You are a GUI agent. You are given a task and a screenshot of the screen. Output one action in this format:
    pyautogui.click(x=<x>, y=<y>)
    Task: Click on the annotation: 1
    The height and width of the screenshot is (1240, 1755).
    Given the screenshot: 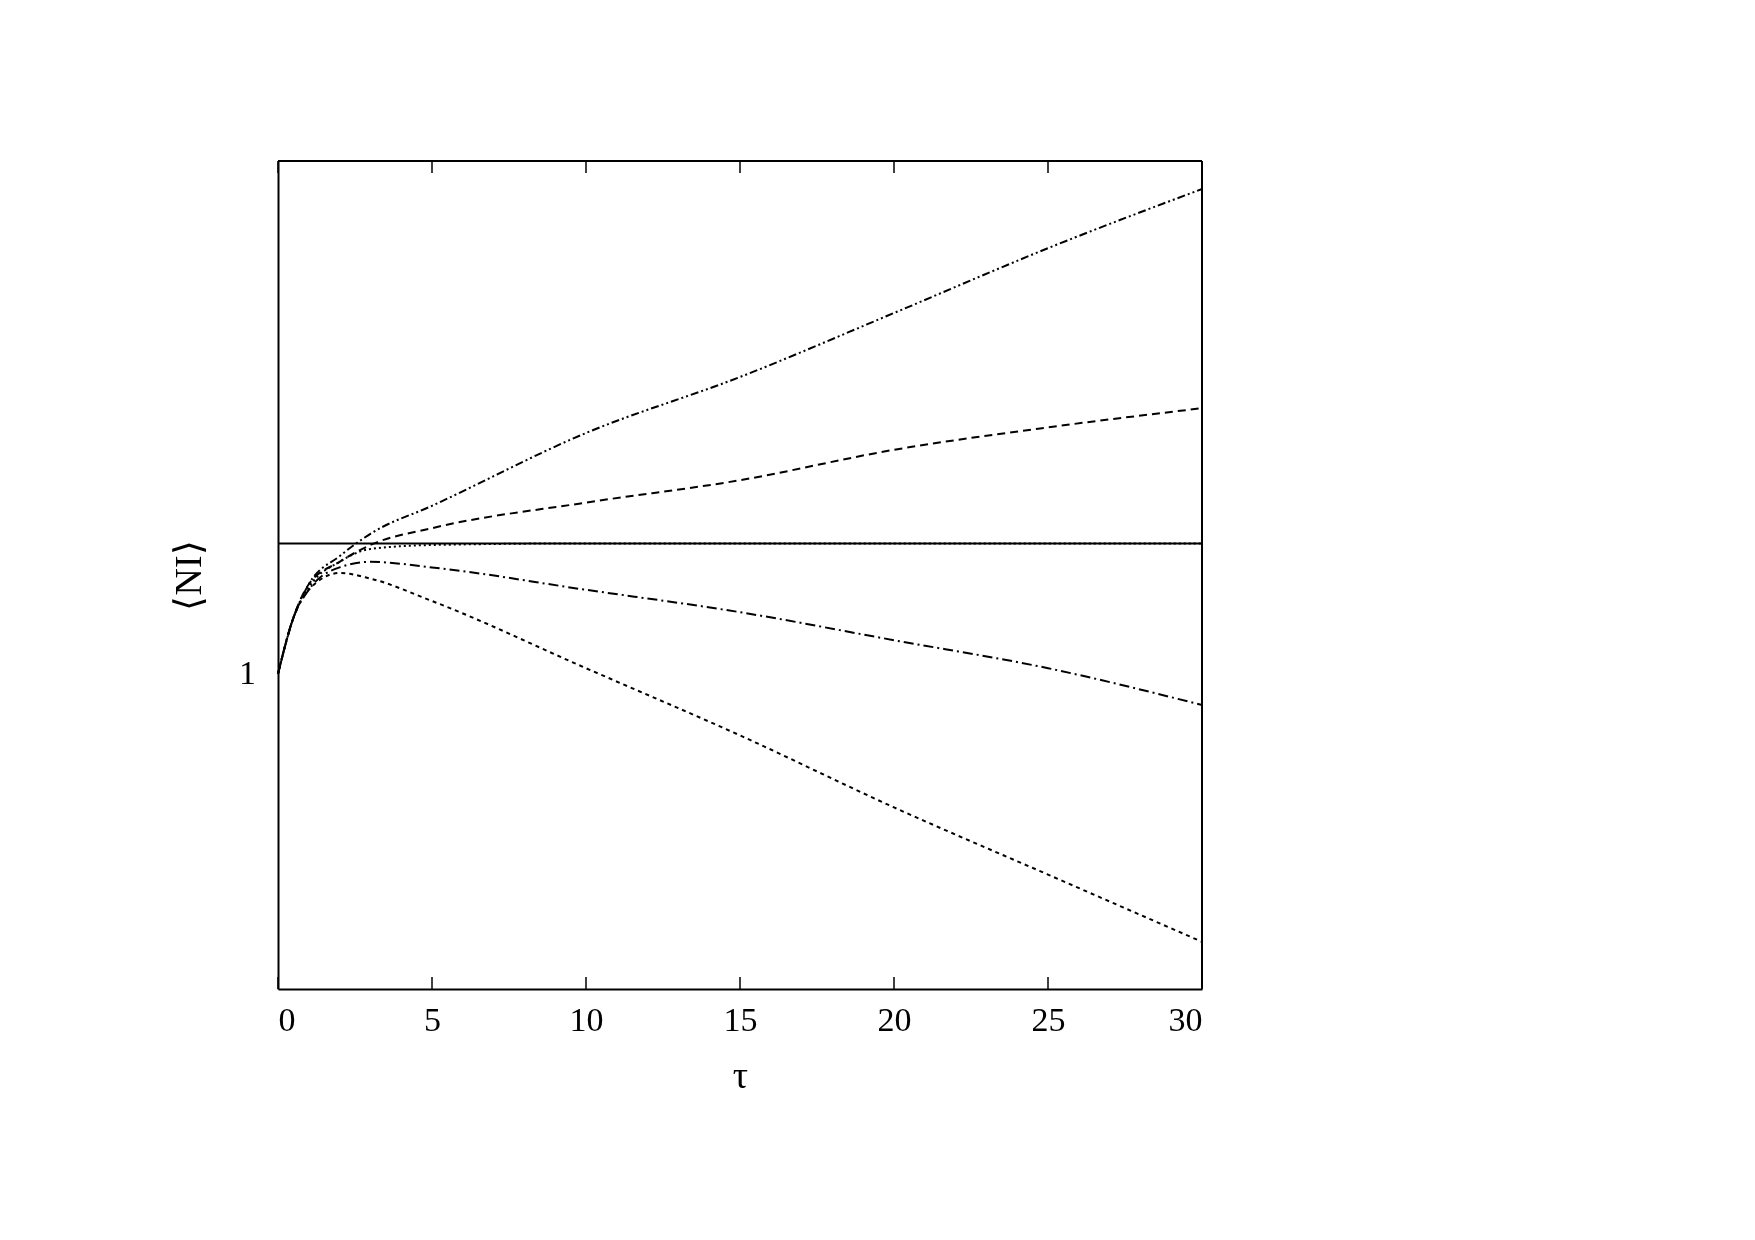 What is the action you would take?
    pyautogui.click(x=247, y=672)
    